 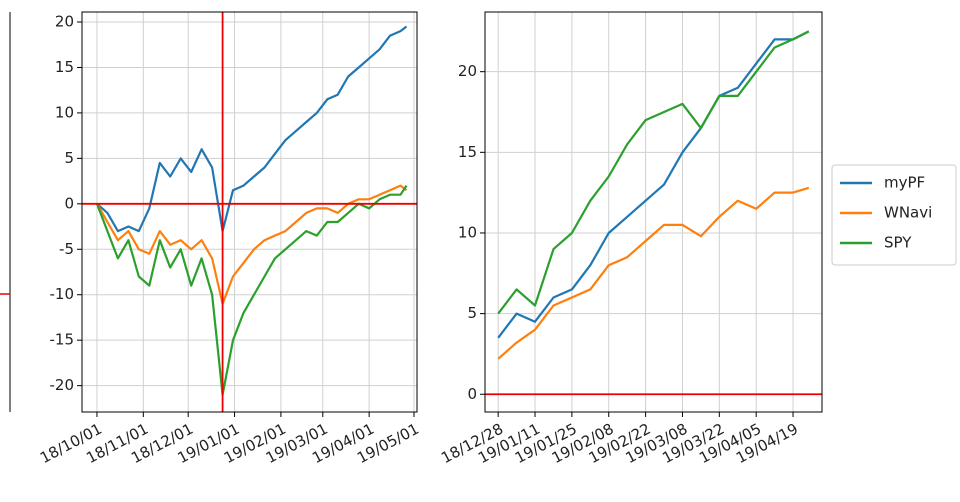 I want to click on y-tick-label: -5, so click(x=66, y=249).